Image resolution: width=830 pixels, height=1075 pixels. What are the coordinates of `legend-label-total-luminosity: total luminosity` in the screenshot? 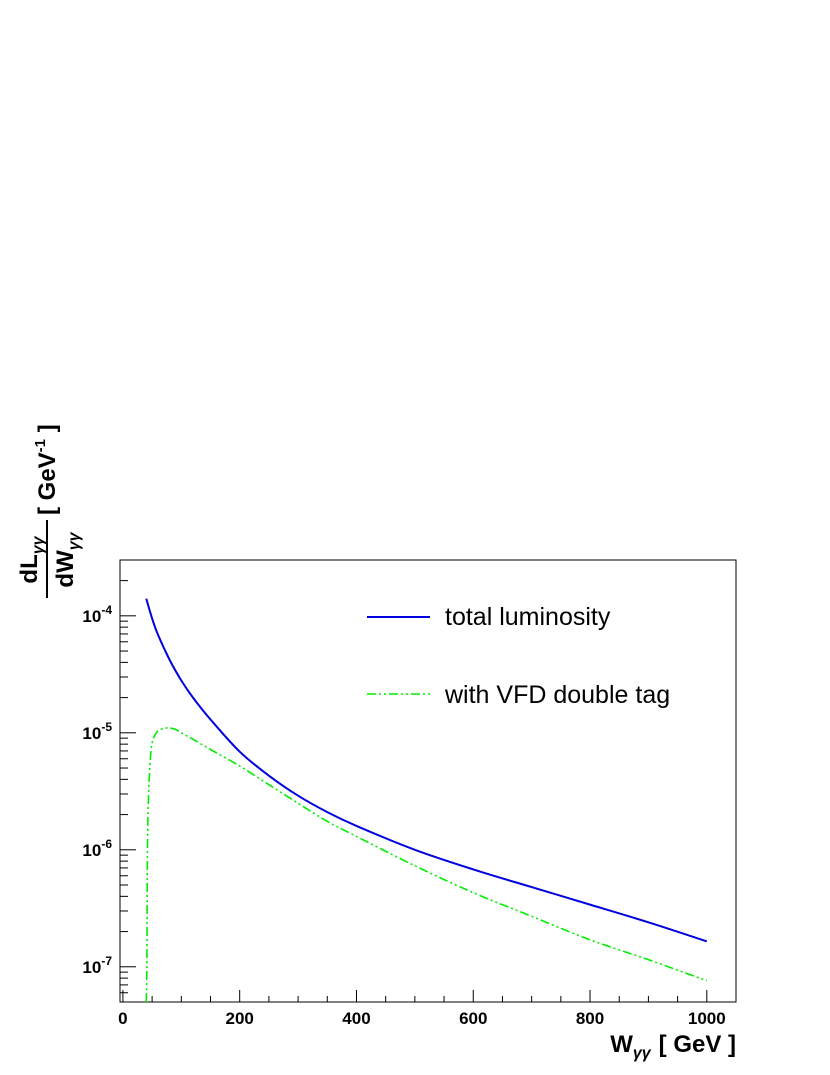 It's located at (528, 617).